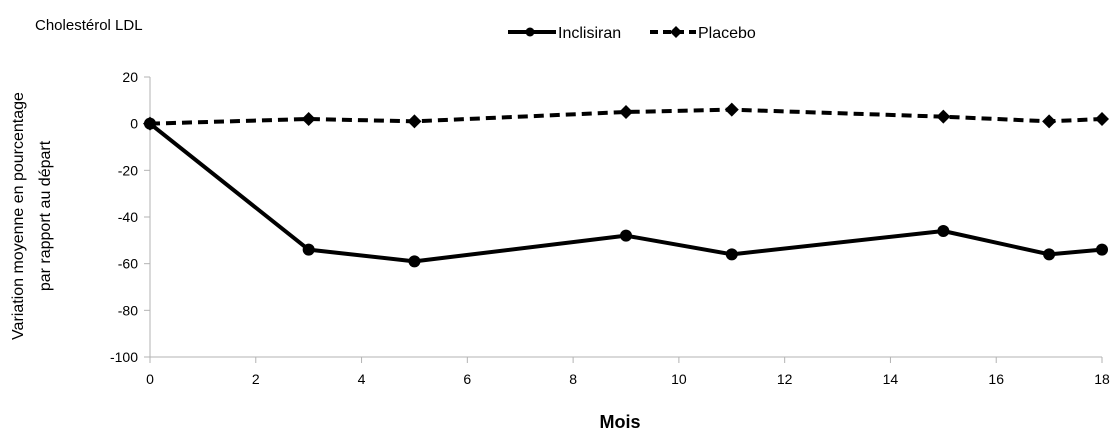 This screenshot has height=436, width=1116. I want to click on legend-marker-placebo, so click(676, 32).